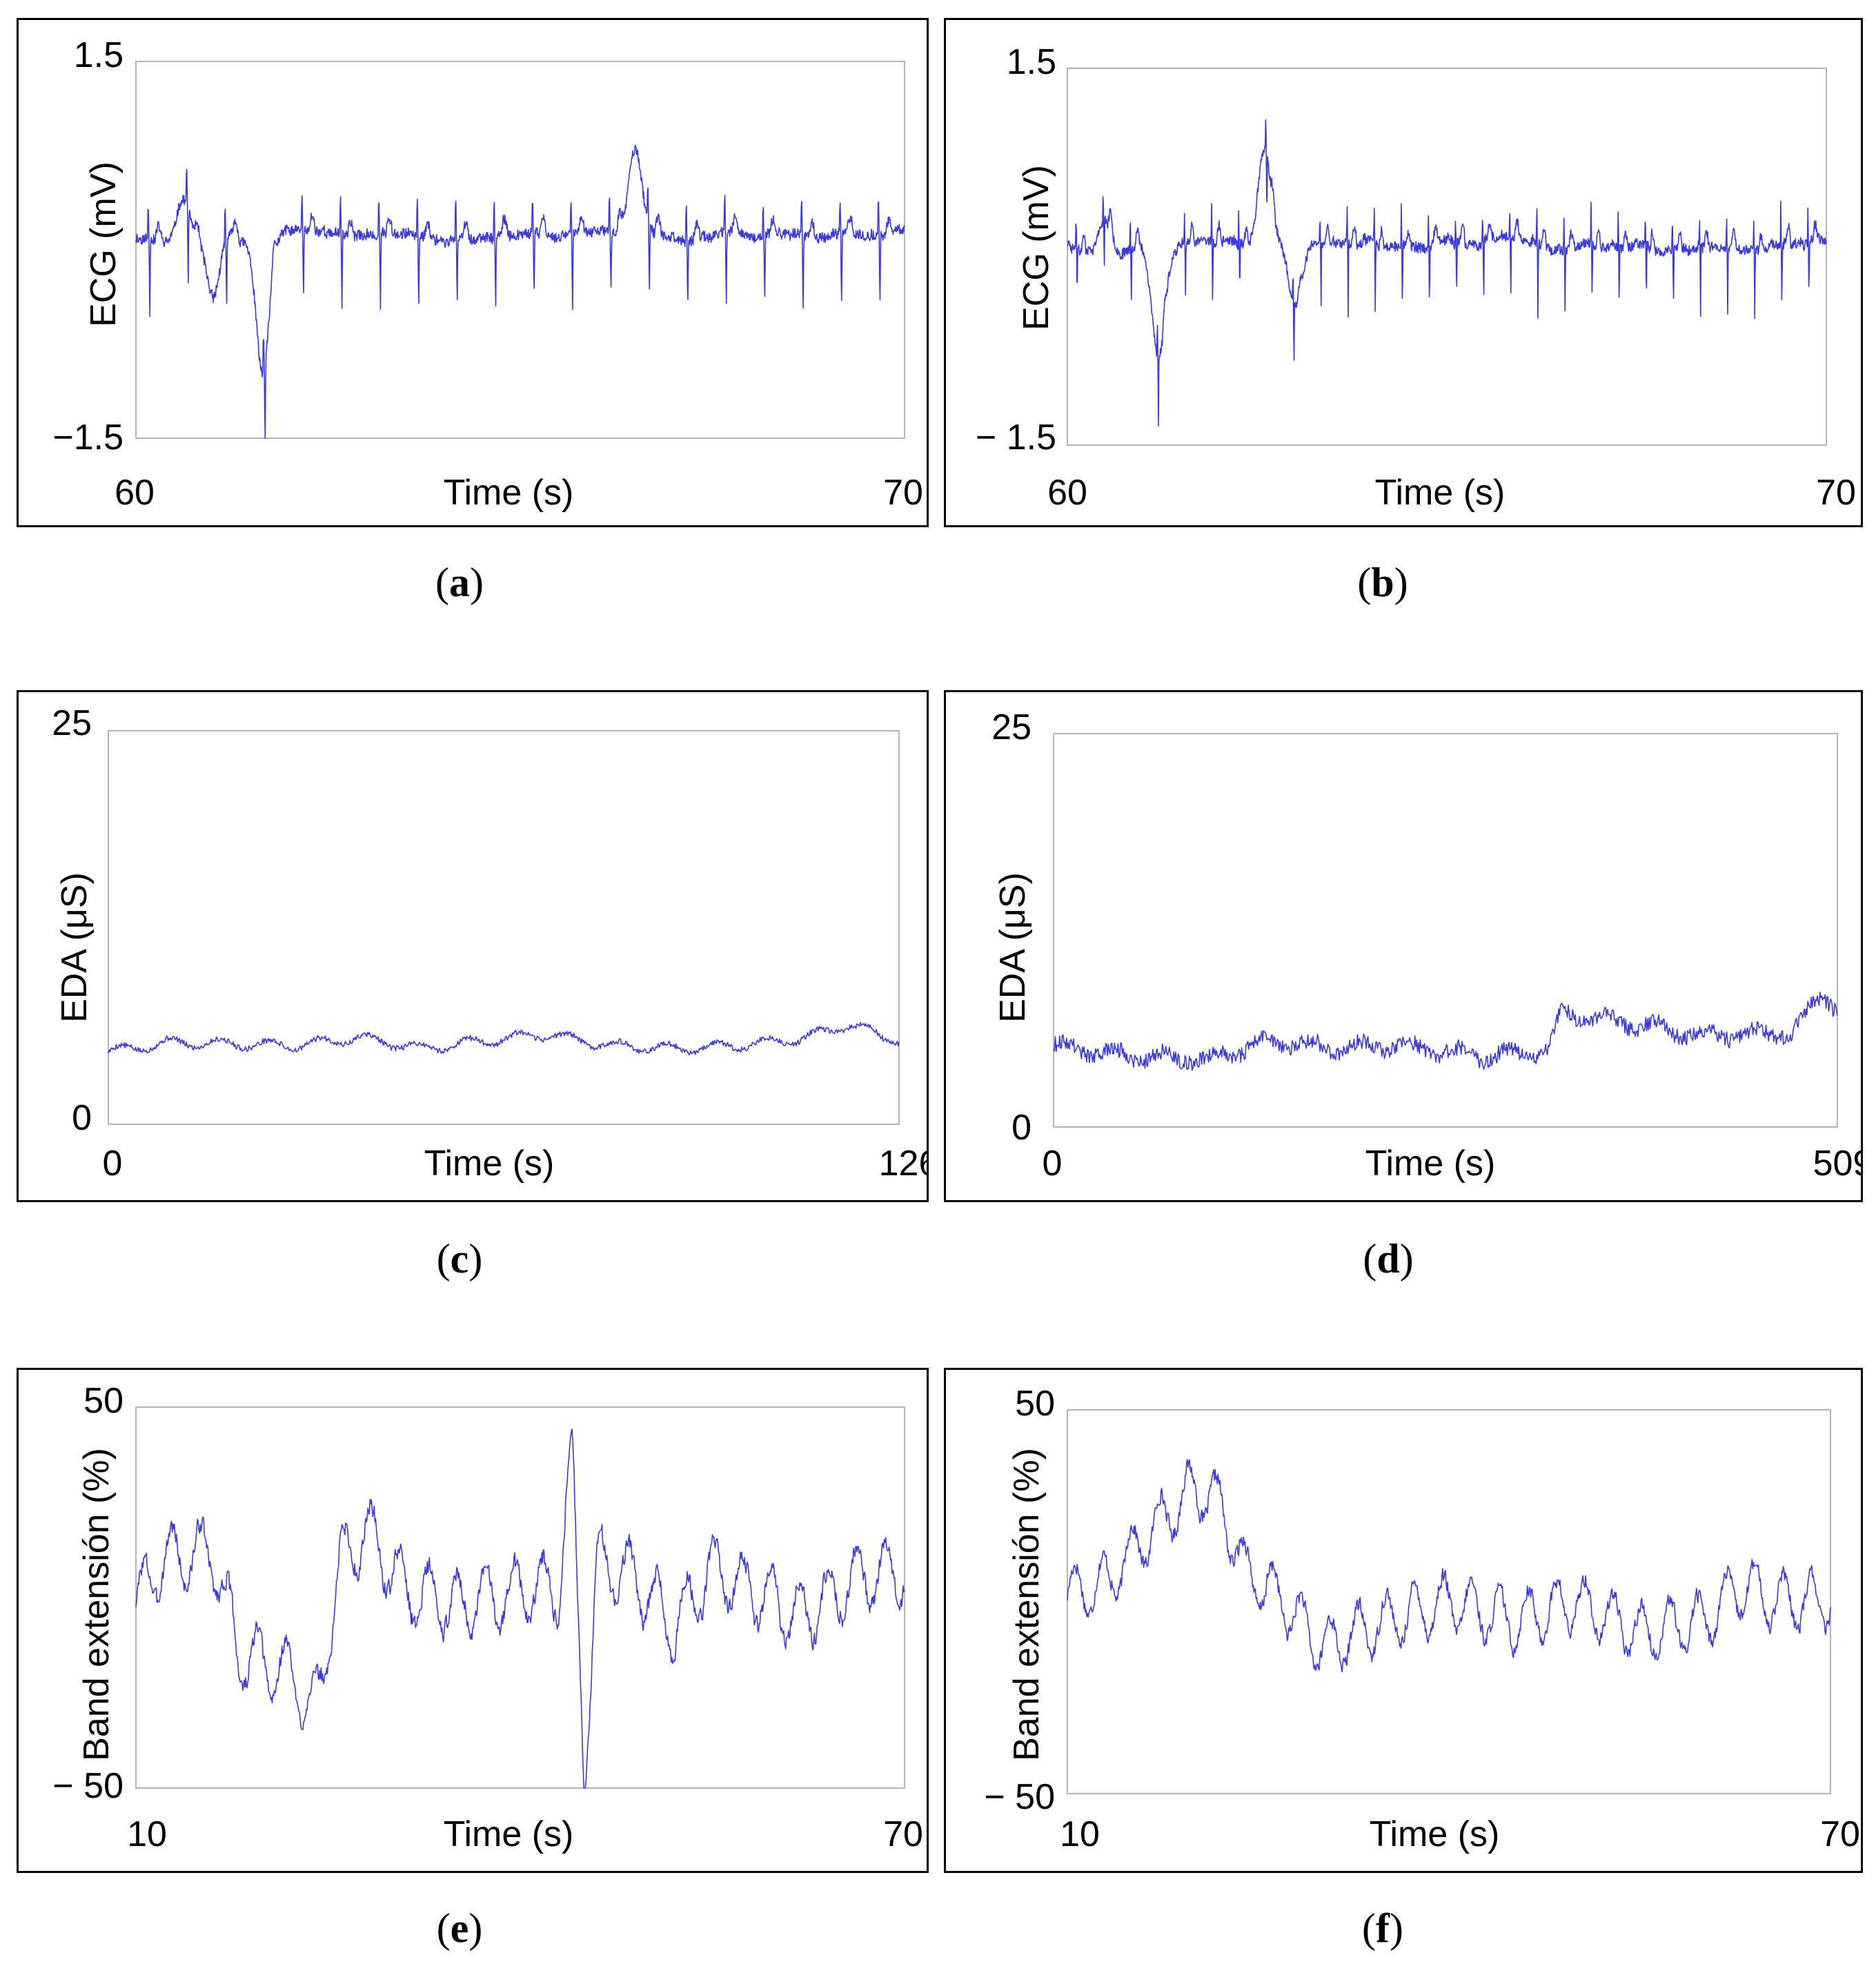 Image resolution: width=1876 pixels, height=1982 pixels. I want to click on x-tick-label-left-e: 10, so click(147, 1834).